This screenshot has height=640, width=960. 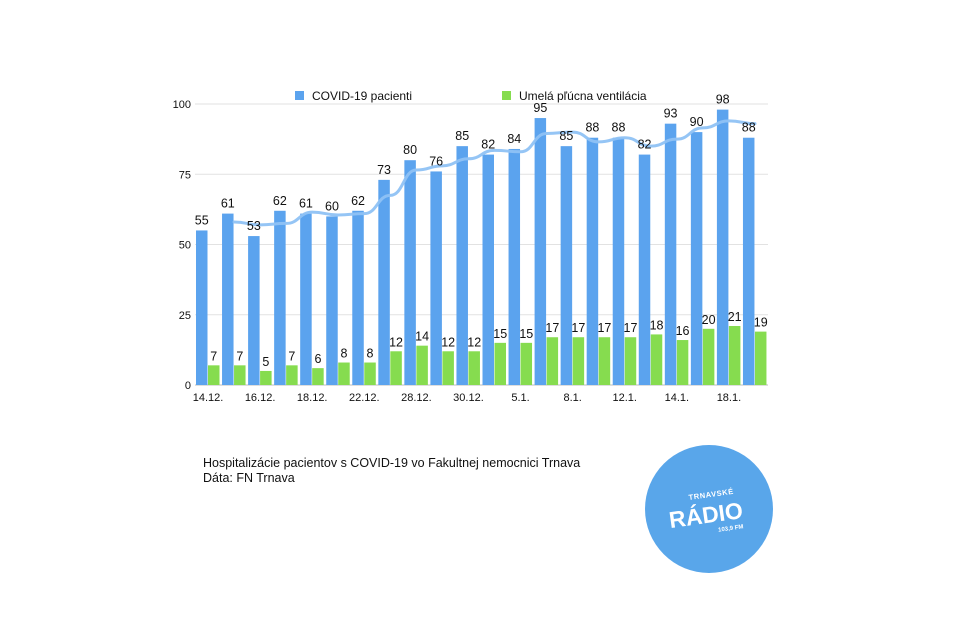 What do you see at coordinates (572, 398) in the screenshot?
I see `x-tick-label: 8.1.` at bounding box center [572, 398].